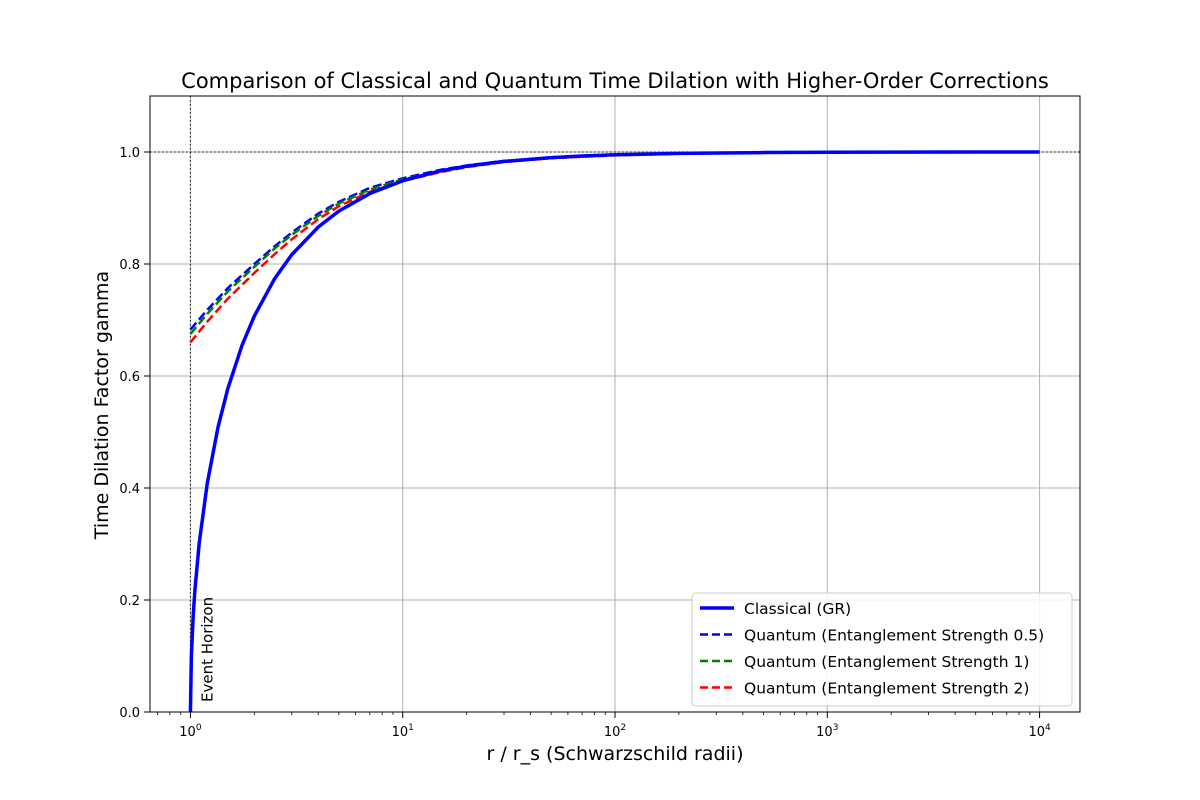 The image size is (1200, 800). Describe the element at coordinates (886, 662) in the screenshot. I see `legend-entry-label: Quantum (Entanglement Strength 1)` at that location.